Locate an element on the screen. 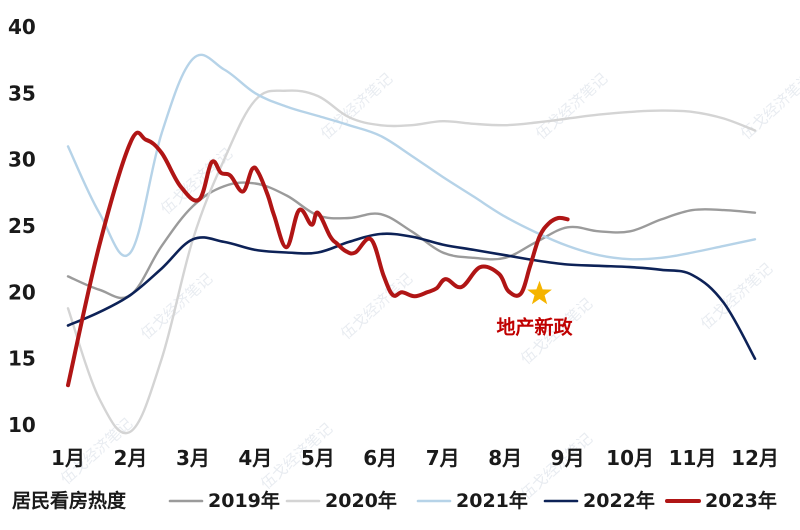 The image size is (800, 530). x-tick-label: 3月 is located at coordinates (193, 458).